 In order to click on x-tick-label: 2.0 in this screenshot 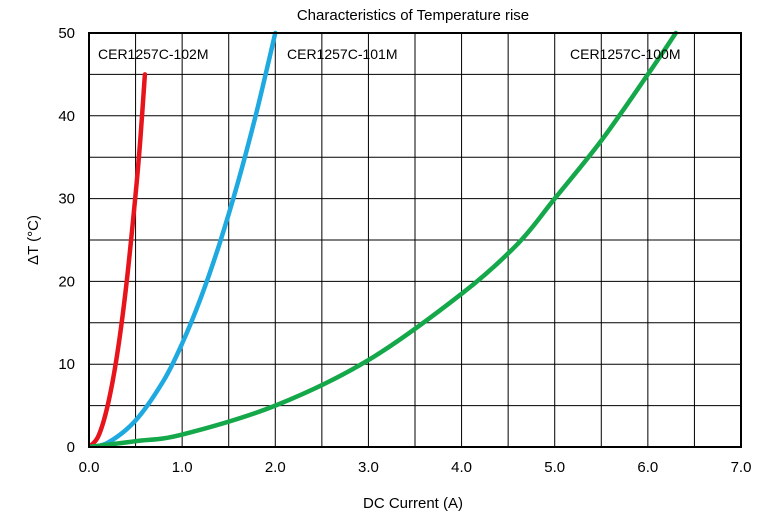, I will do `click(275, 467)`.